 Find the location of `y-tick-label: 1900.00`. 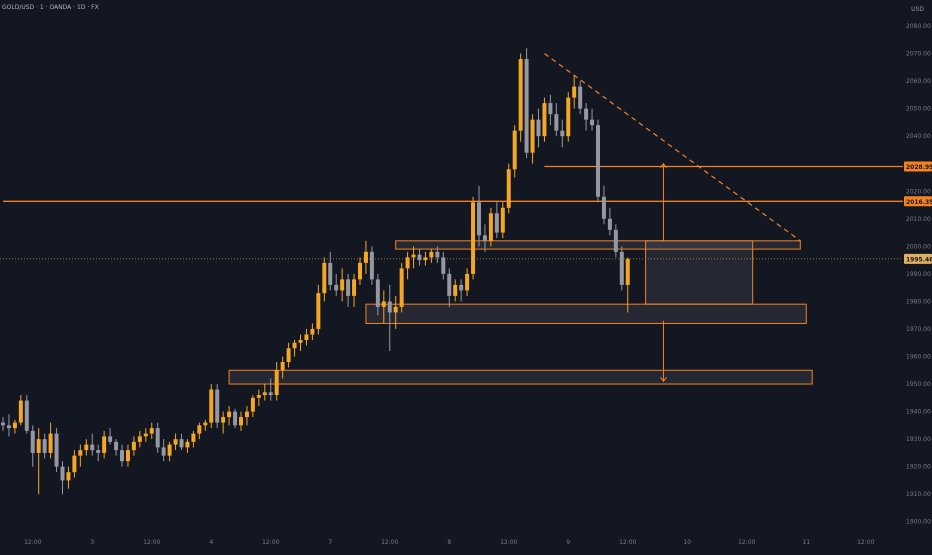

y-tick-label: 1900.00 is located at coordinates (918, 522).